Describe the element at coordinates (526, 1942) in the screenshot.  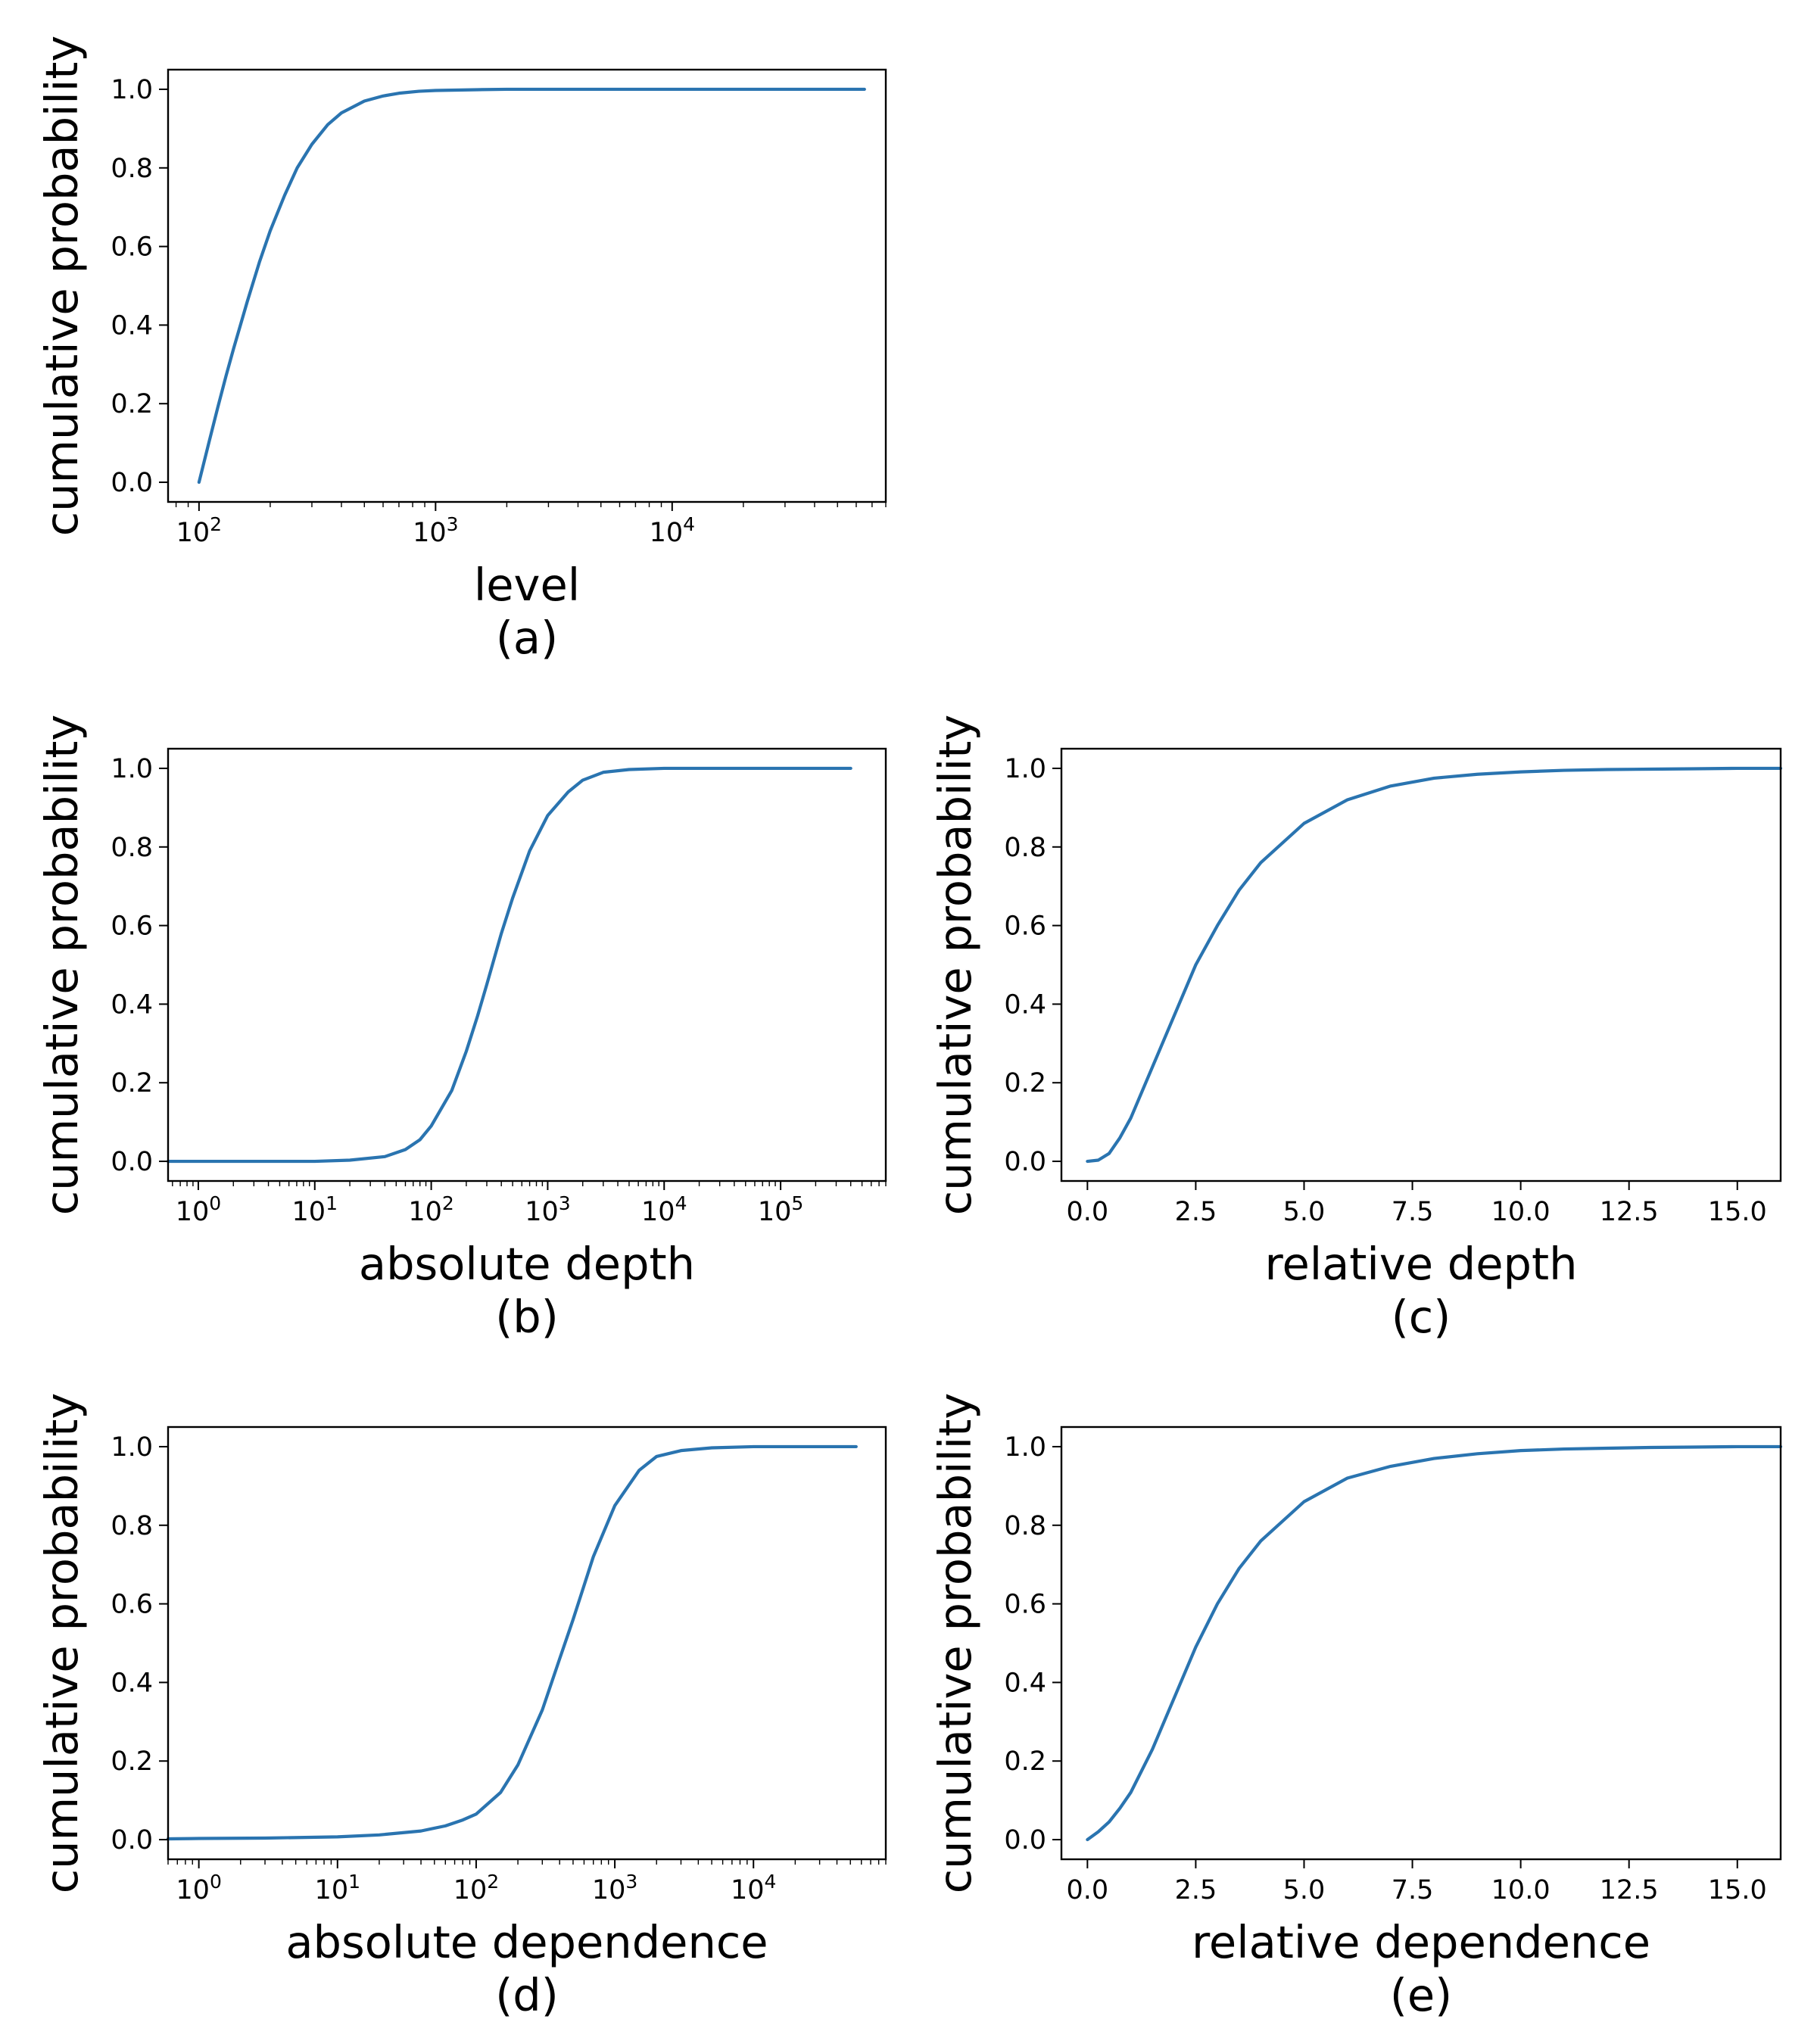
I see `x-axis-label: absolute dependence` at that location.